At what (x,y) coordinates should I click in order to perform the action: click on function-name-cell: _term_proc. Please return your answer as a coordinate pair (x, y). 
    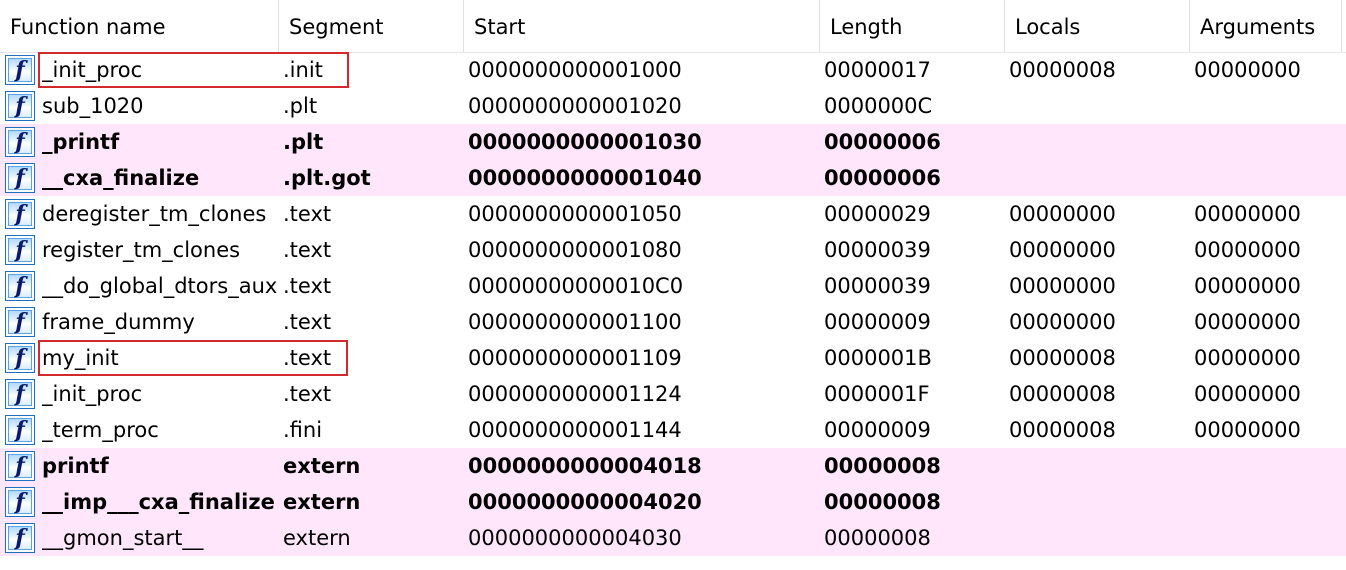
    Looking at the image, I should click on (100, 430).